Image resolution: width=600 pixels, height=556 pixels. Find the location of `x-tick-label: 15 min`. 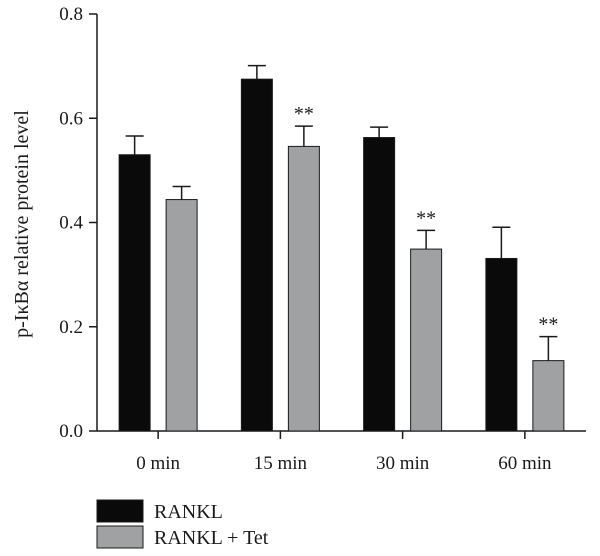

x-tick-label: 15 min is located at coordinates (281, 463).